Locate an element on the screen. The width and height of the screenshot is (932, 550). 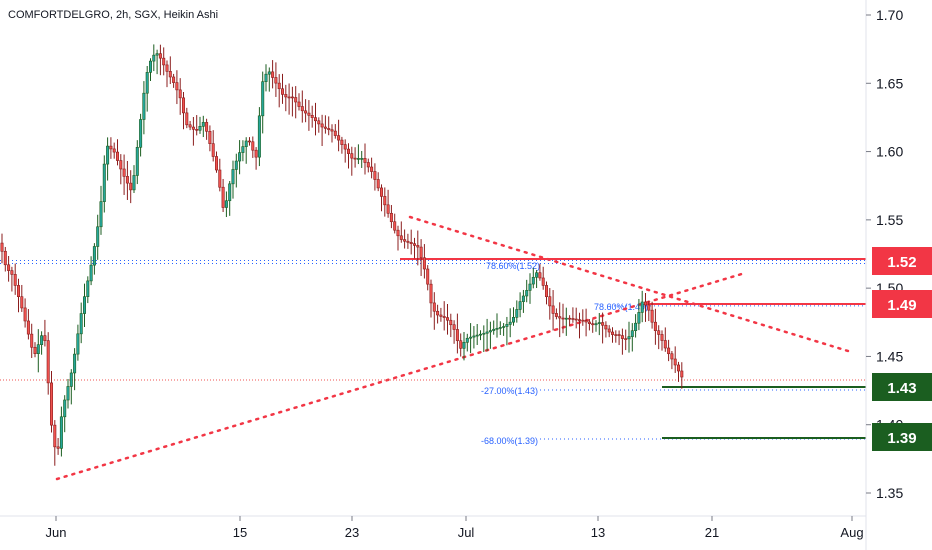
price-axis: 1.701.651.601.551.501.451.401.35 is located at coordinates (884, 254).